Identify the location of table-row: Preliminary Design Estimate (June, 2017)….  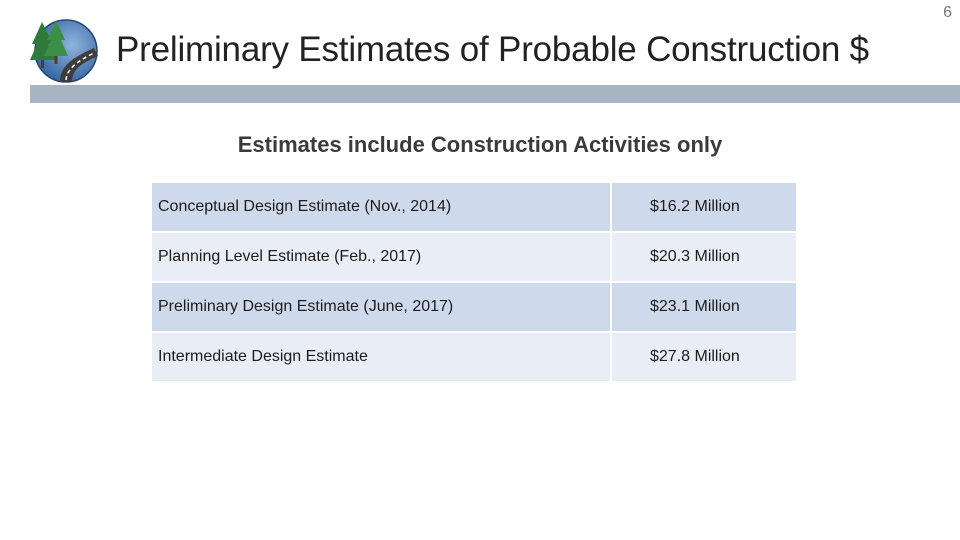
(474, 308).